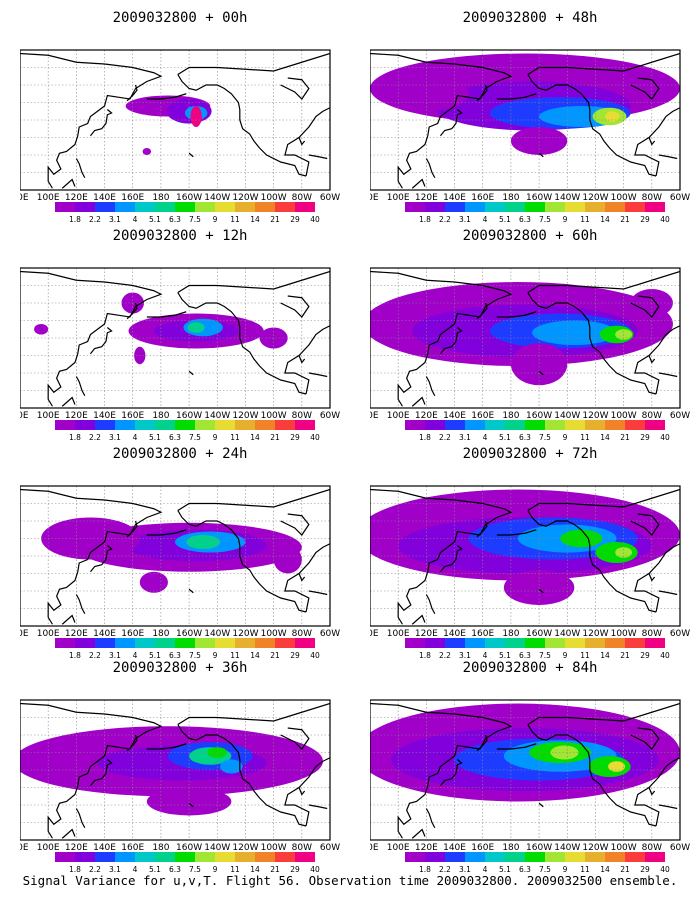 The image size is (700, 900). Describe the element at coordinates (274, 416) in the screenshot. I see `lon-tick-label: 100W` at that location.